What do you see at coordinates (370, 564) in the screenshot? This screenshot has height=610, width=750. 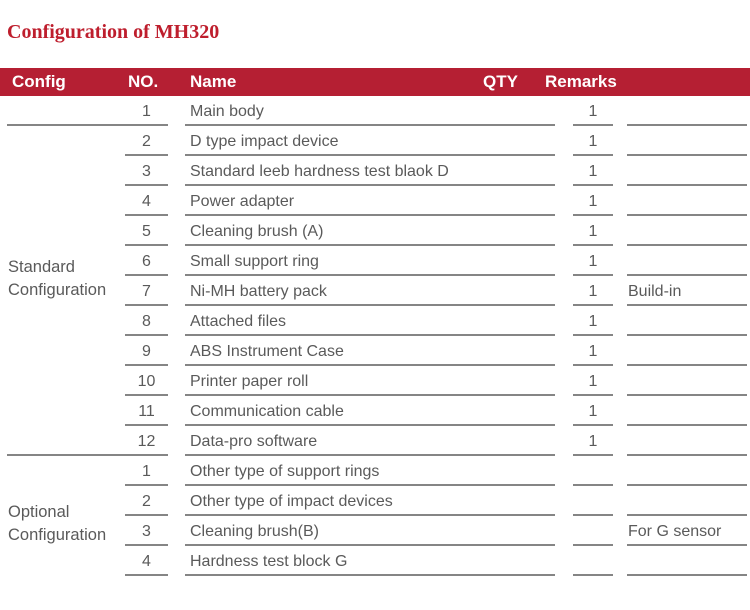 I see `item-name-cell: Hardness test block G` at bounding box center [370, 564].